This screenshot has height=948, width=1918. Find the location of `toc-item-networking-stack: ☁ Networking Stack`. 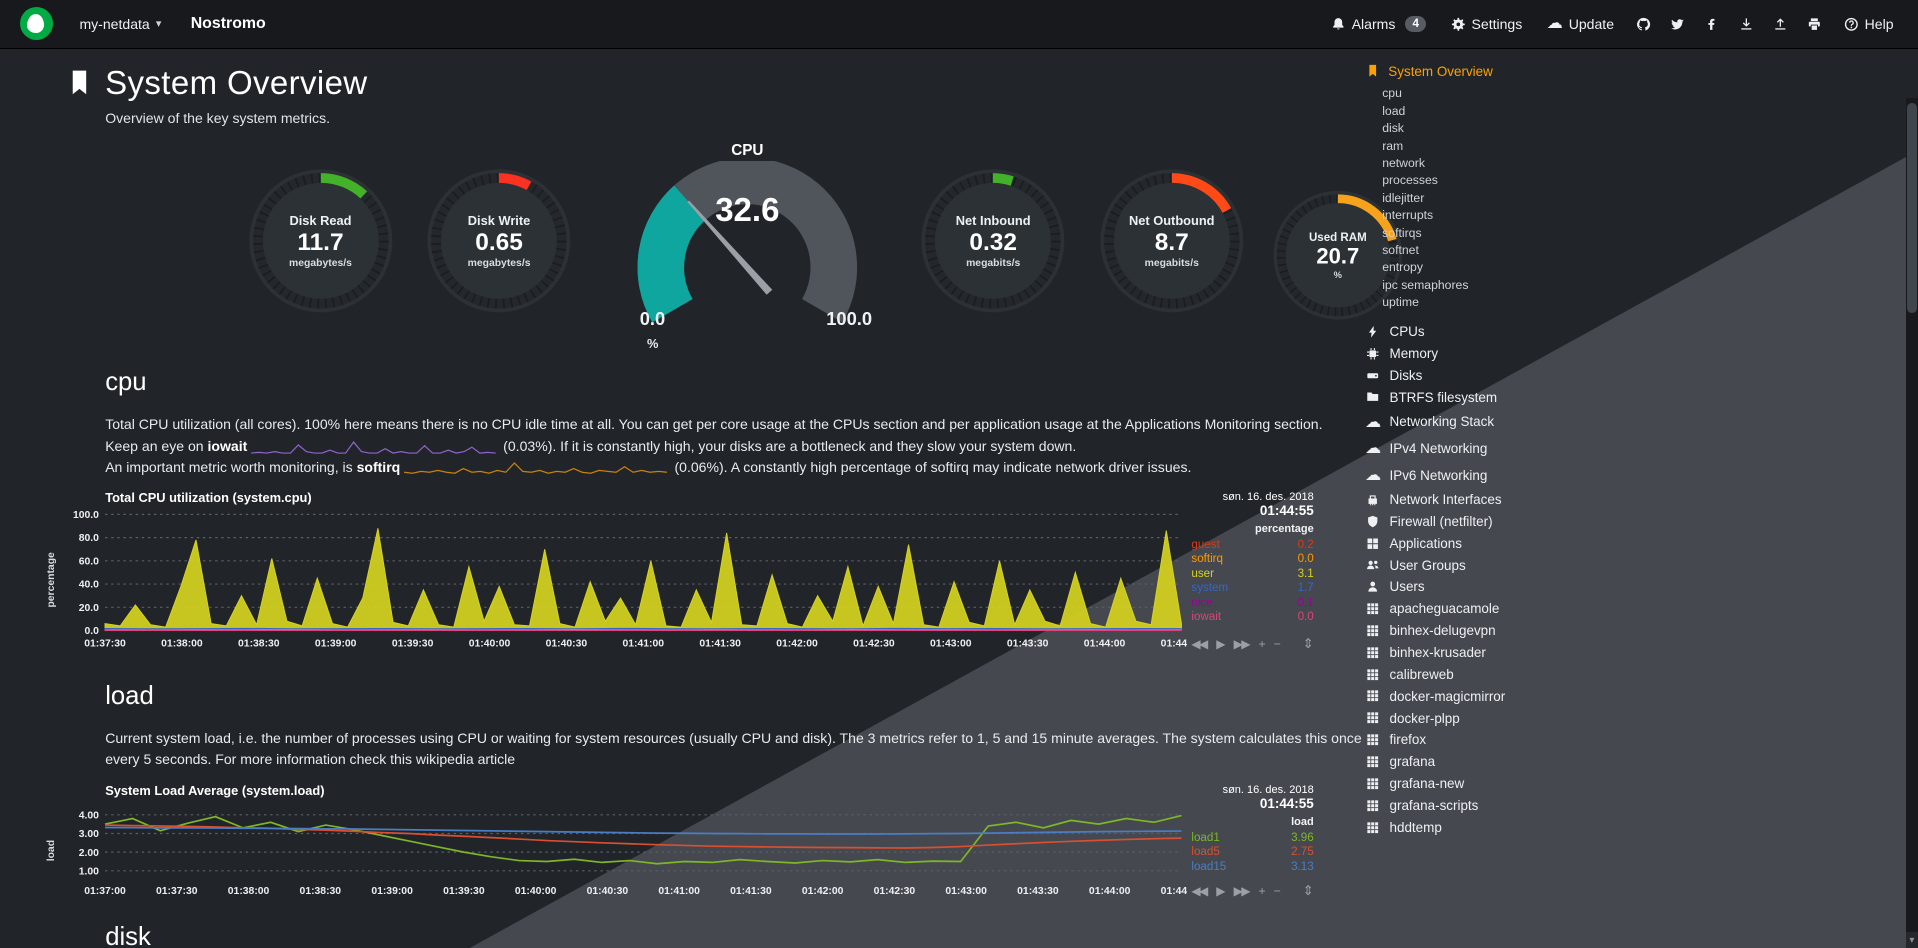

toc-item-networking-stack: ☁ Networking Stack is located at coordinates (1493, 421).